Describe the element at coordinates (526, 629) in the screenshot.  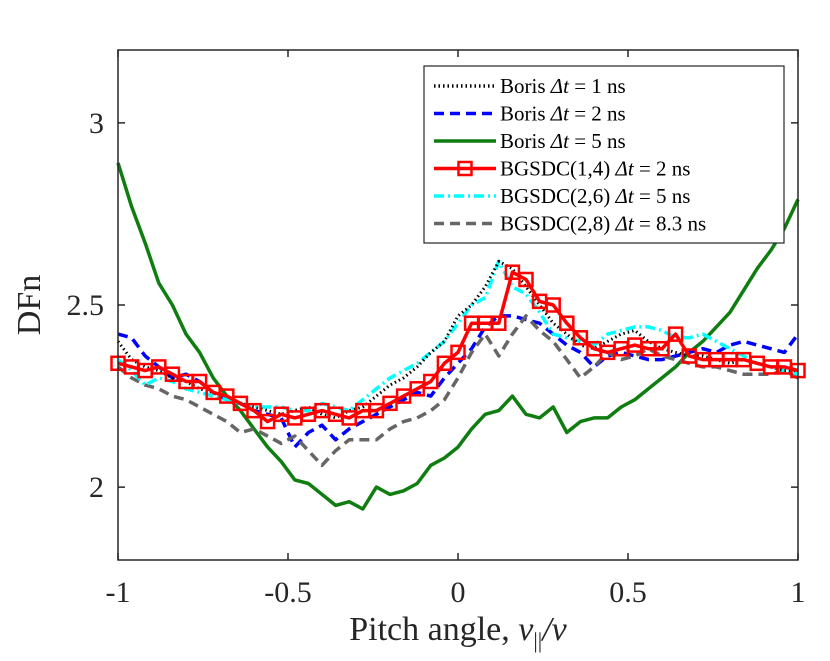
I see `x-axis-label-variable: v` at that location.